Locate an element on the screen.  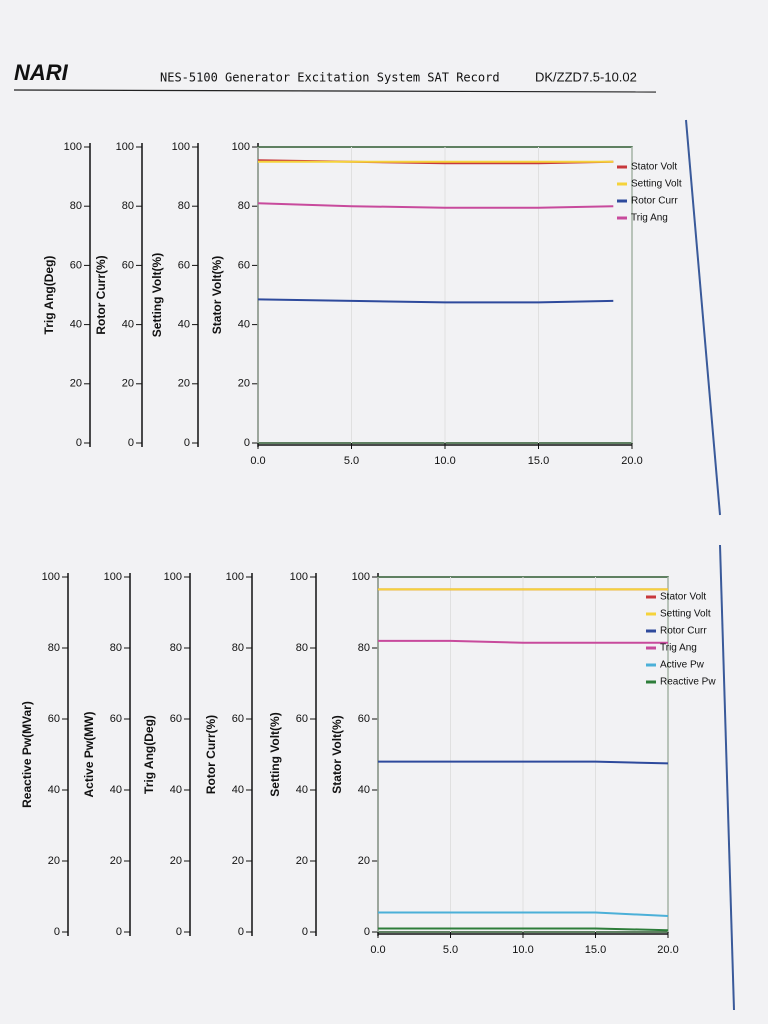
logo: NARI is located at coordinates (41, 72).